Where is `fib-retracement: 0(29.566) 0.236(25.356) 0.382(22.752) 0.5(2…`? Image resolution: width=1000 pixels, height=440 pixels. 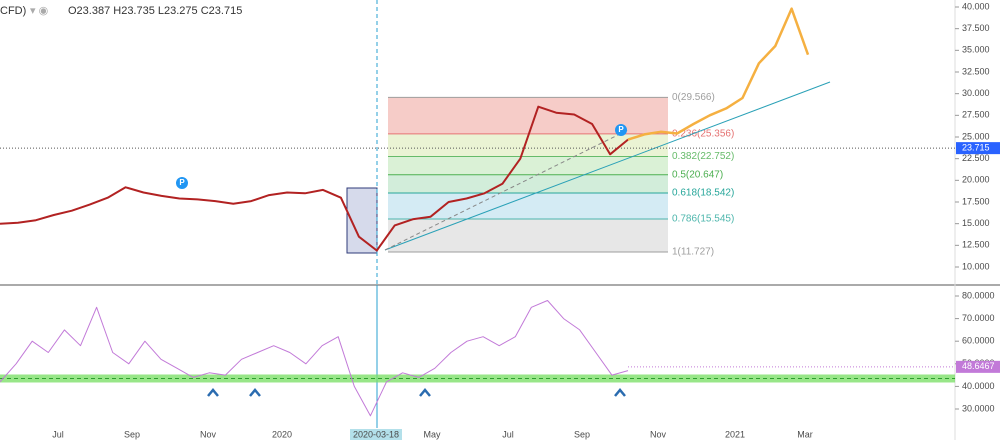
fib-retracement: 0(29.566) 0.236(25.356) 0.382(22.752) 0.5(2… is located at coordinates (561, 175).